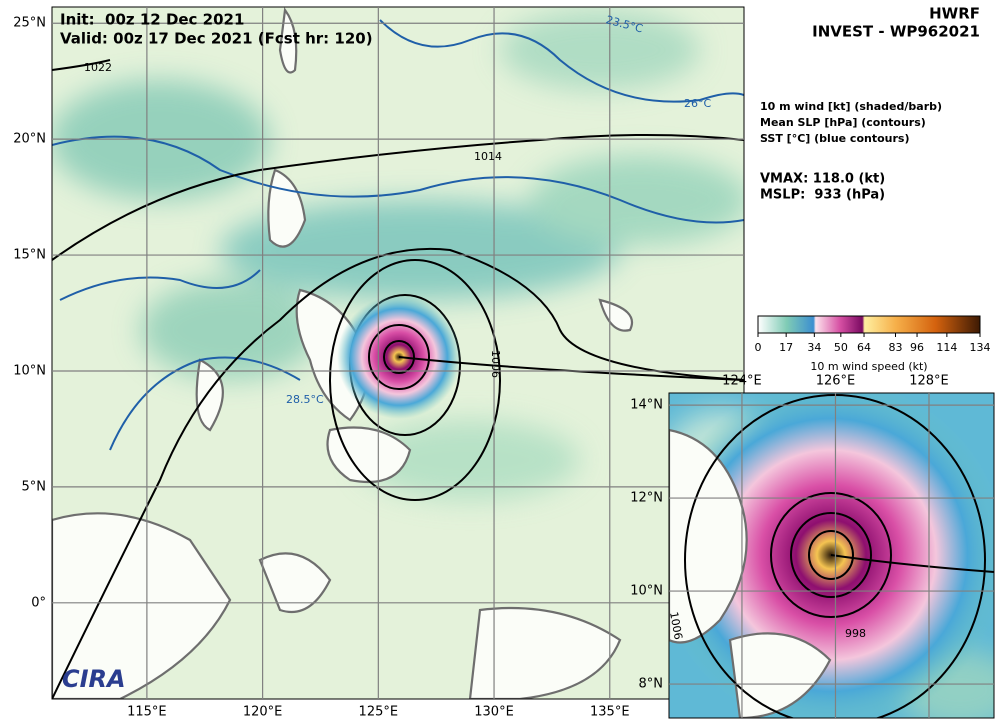 This screenshot has height=722, width=1000. What do you see at coordinates (946, 347) in the screenshot?
I see `colorbar-tick-label: 114` at bounding box center [946, 347].